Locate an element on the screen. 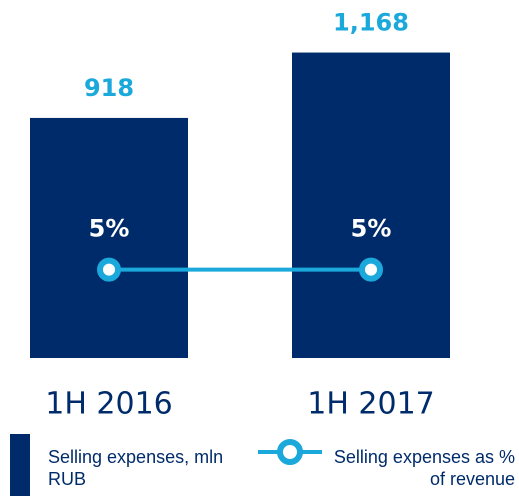 The height and width of the screenshot is (502, 519). data-label: 1,168 is located at coordinates (371, 23).